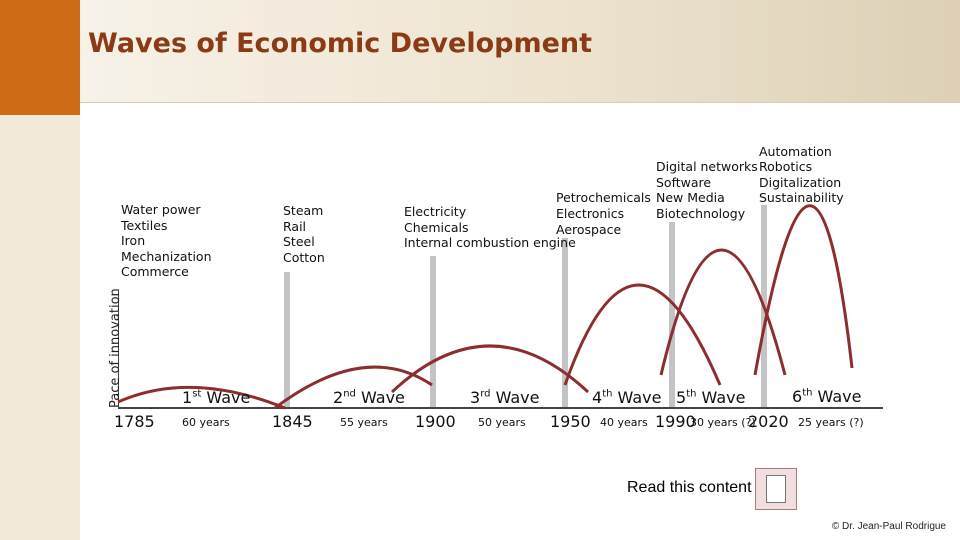 This screenshot has width=960, height=540. I want to click on pillar-1950, so click(565, 323).